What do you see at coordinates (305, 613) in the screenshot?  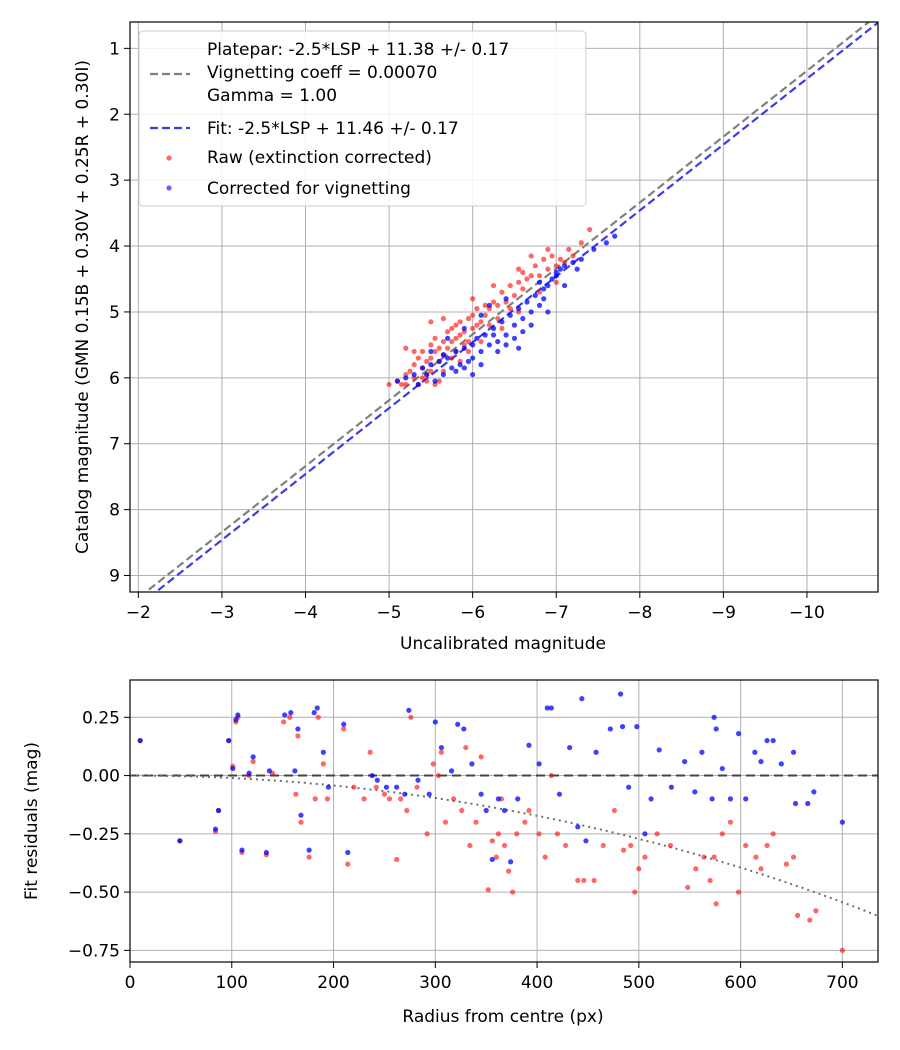 I see `x-tick-label: −4` at bounding box center [305, 613].